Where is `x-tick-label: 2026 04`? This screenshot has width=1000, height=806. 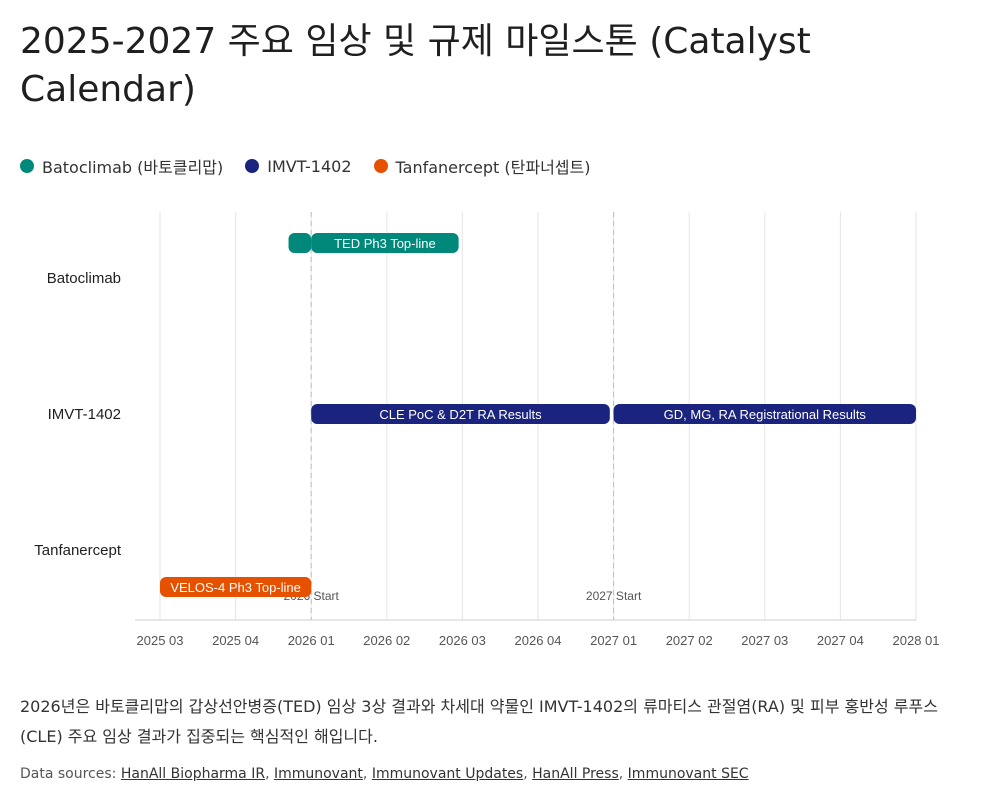
x-tick-label: 2026 04 is located at coordinates (538, 640).